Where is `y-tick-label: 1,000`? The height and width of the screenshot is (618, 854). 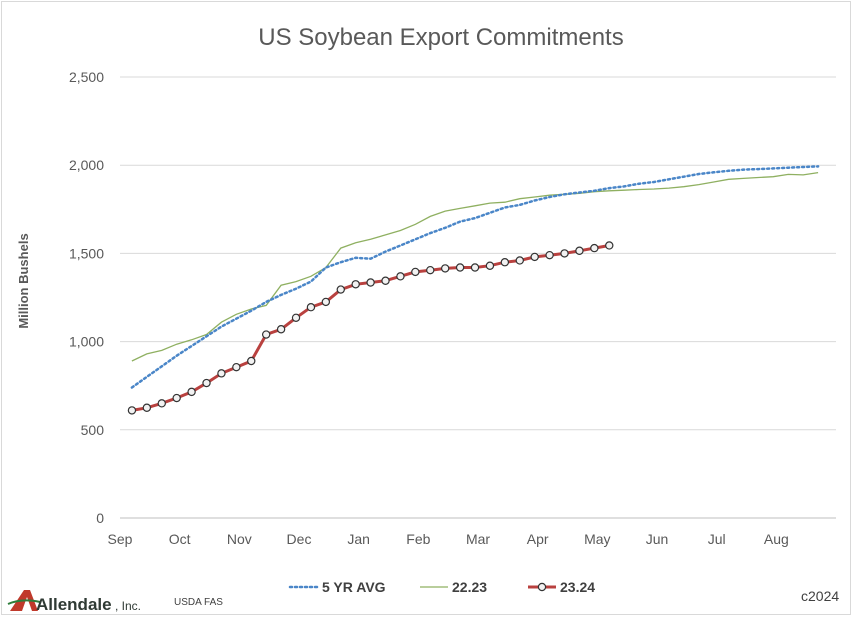 y-tick-label: 1,000 is located at coordinates (86, 342).